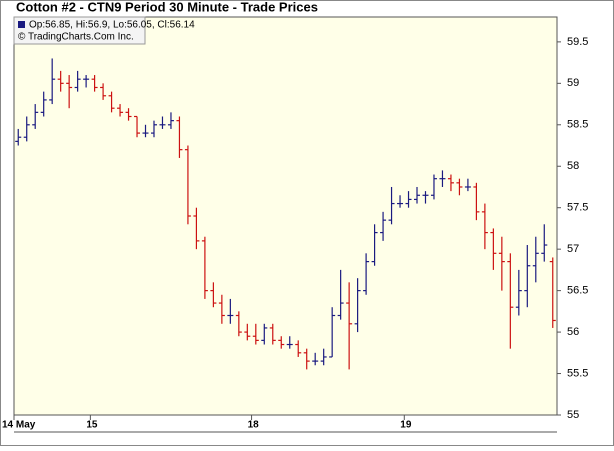 The height and width of the screenshot is (451, 614). What do you see at coordinates (76, 37) in the screenshot?
I see `copyright: © TradingCharts.Com Inc.` at bounding box center [76, 37].